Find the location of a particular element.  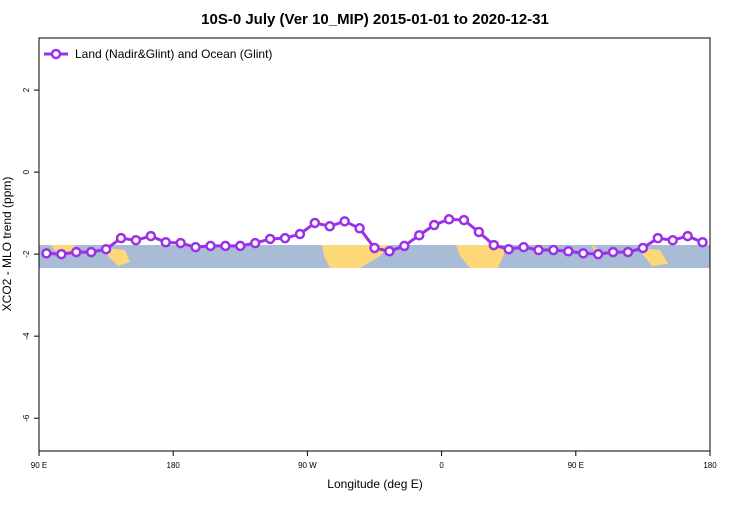

y-tick-label: -2 is located at coordinates (26, 254).